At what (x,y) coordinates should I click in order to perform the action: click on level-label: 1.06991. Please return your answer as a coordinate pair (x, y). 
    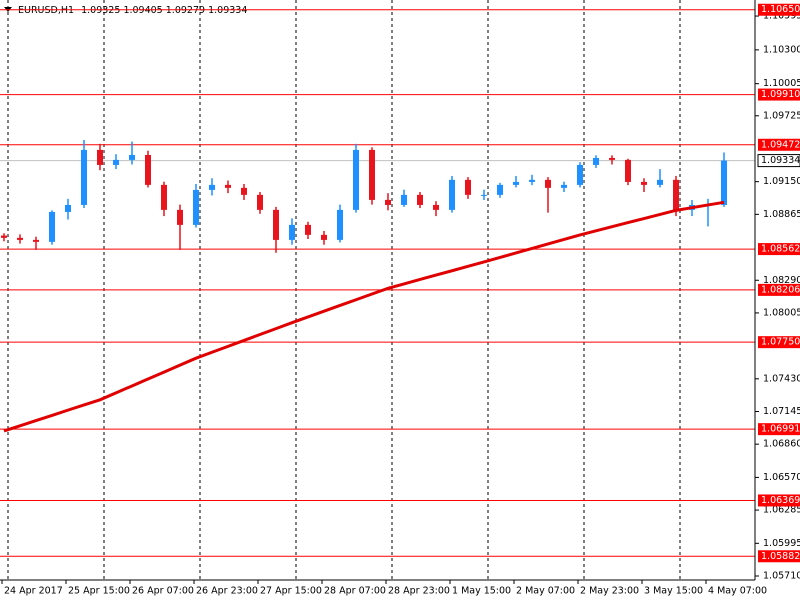
    Looking at the image, I should click on (780, 429).